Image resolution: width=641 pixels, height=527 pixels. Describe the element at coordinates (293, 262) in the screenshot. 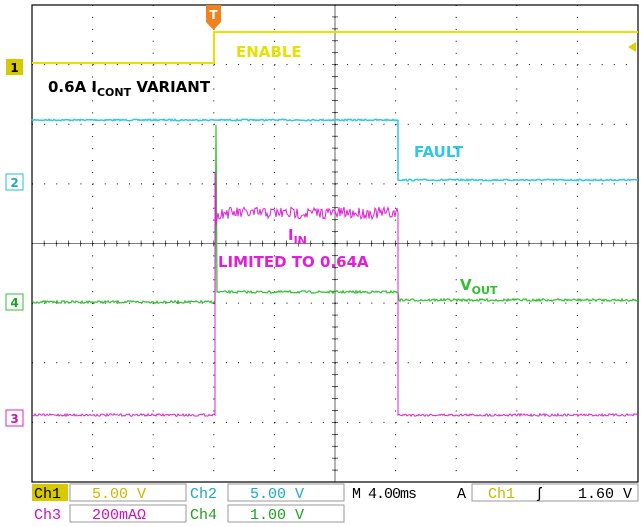

I see `limited-label: LIMITED TO 0.64A` at that location.